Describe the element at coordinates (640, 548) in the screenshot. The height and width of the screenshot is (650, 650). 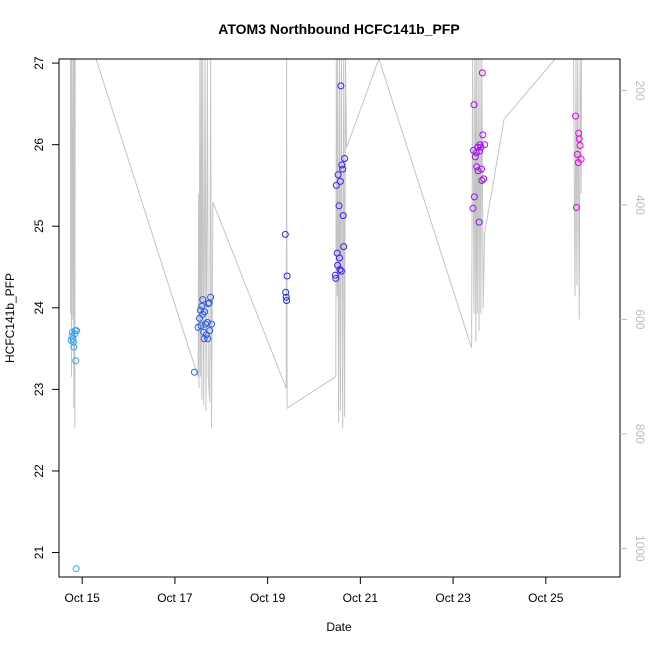
I see `right-tick-label: 1000` at that location.